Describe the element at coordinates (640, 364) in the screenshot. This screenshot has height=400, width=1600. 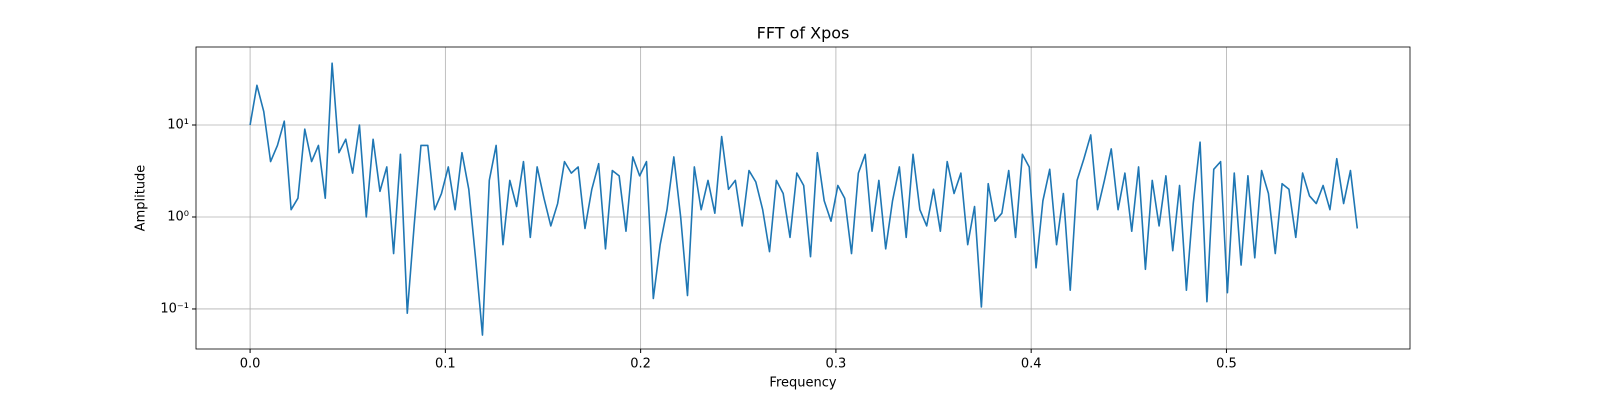
I see `x-tick-label: 0.2` at that location.